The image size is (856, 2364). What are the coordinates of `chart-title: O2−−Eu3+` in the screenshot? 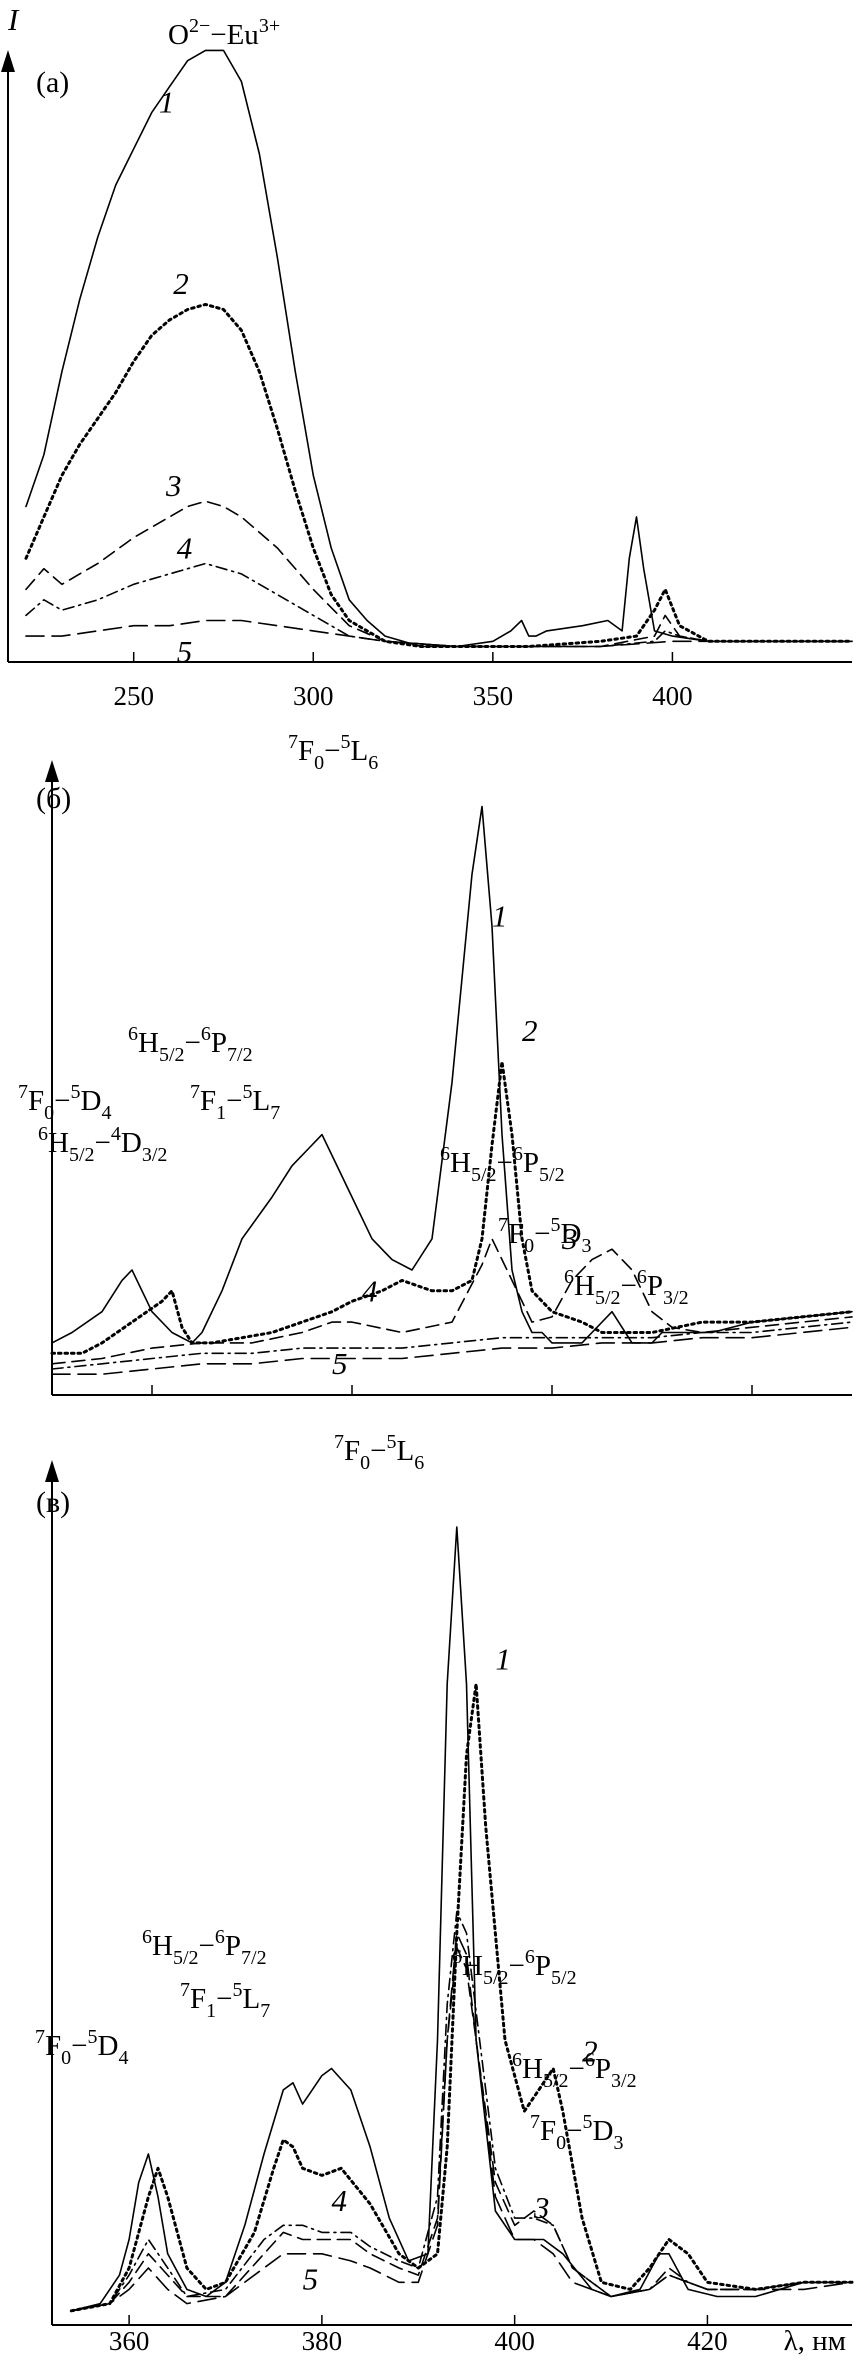 It's located at (224, 33).